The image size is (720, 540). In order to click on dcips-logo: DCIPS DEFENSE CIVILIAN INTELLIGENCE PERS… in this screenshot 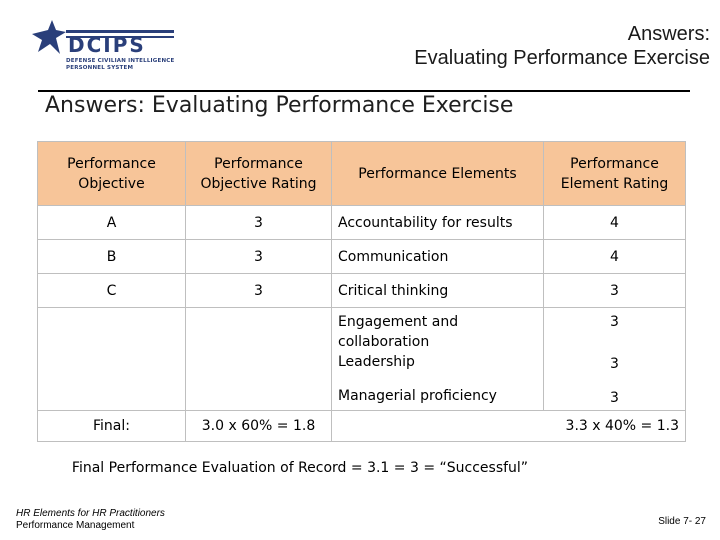, I will do `click(105, 50)`.